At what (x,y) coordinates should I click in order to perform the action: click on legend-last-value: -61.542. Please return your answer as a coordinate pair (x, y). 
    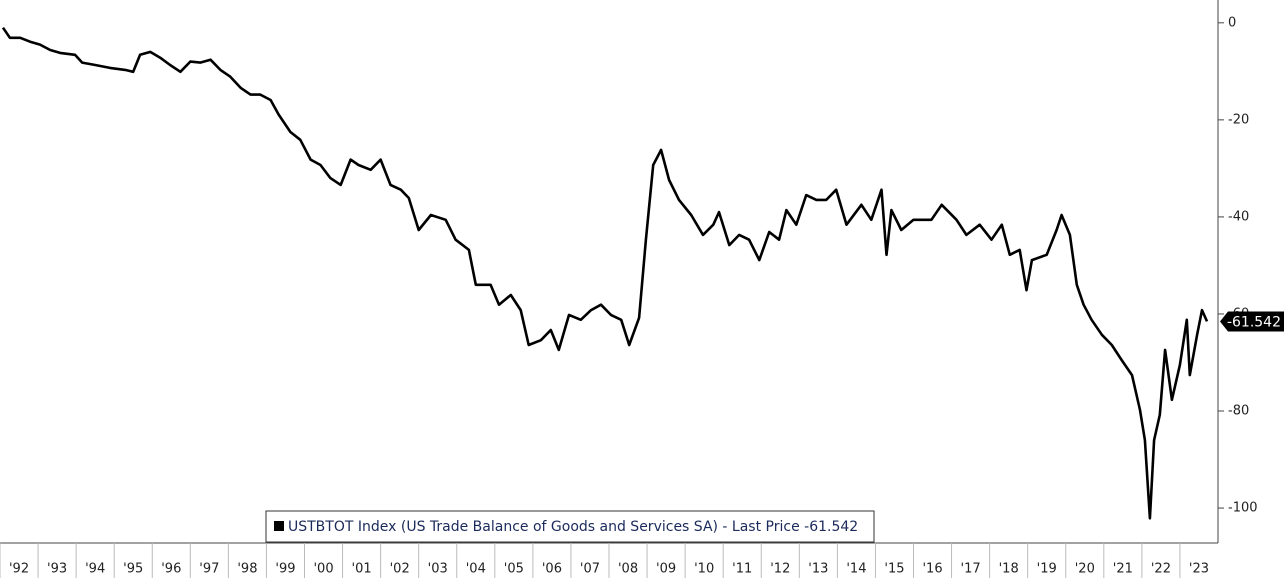
    Looking at the image, I should click on (831, 527).